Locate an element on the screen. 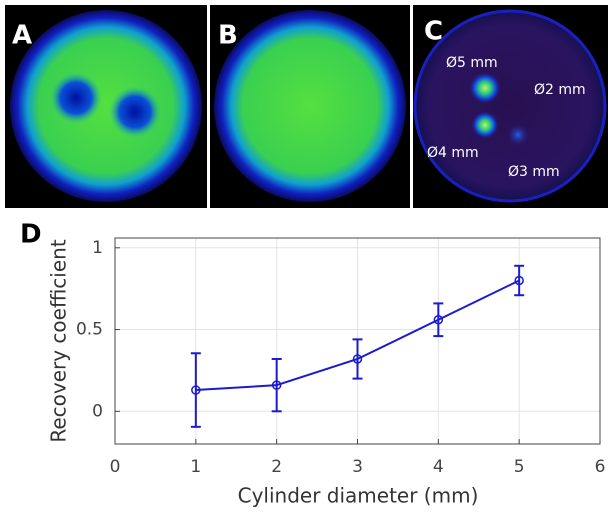 The width and height of the screenshot is (610, 523). annotation: Ø3 mm is located at coordinates (534, 172).